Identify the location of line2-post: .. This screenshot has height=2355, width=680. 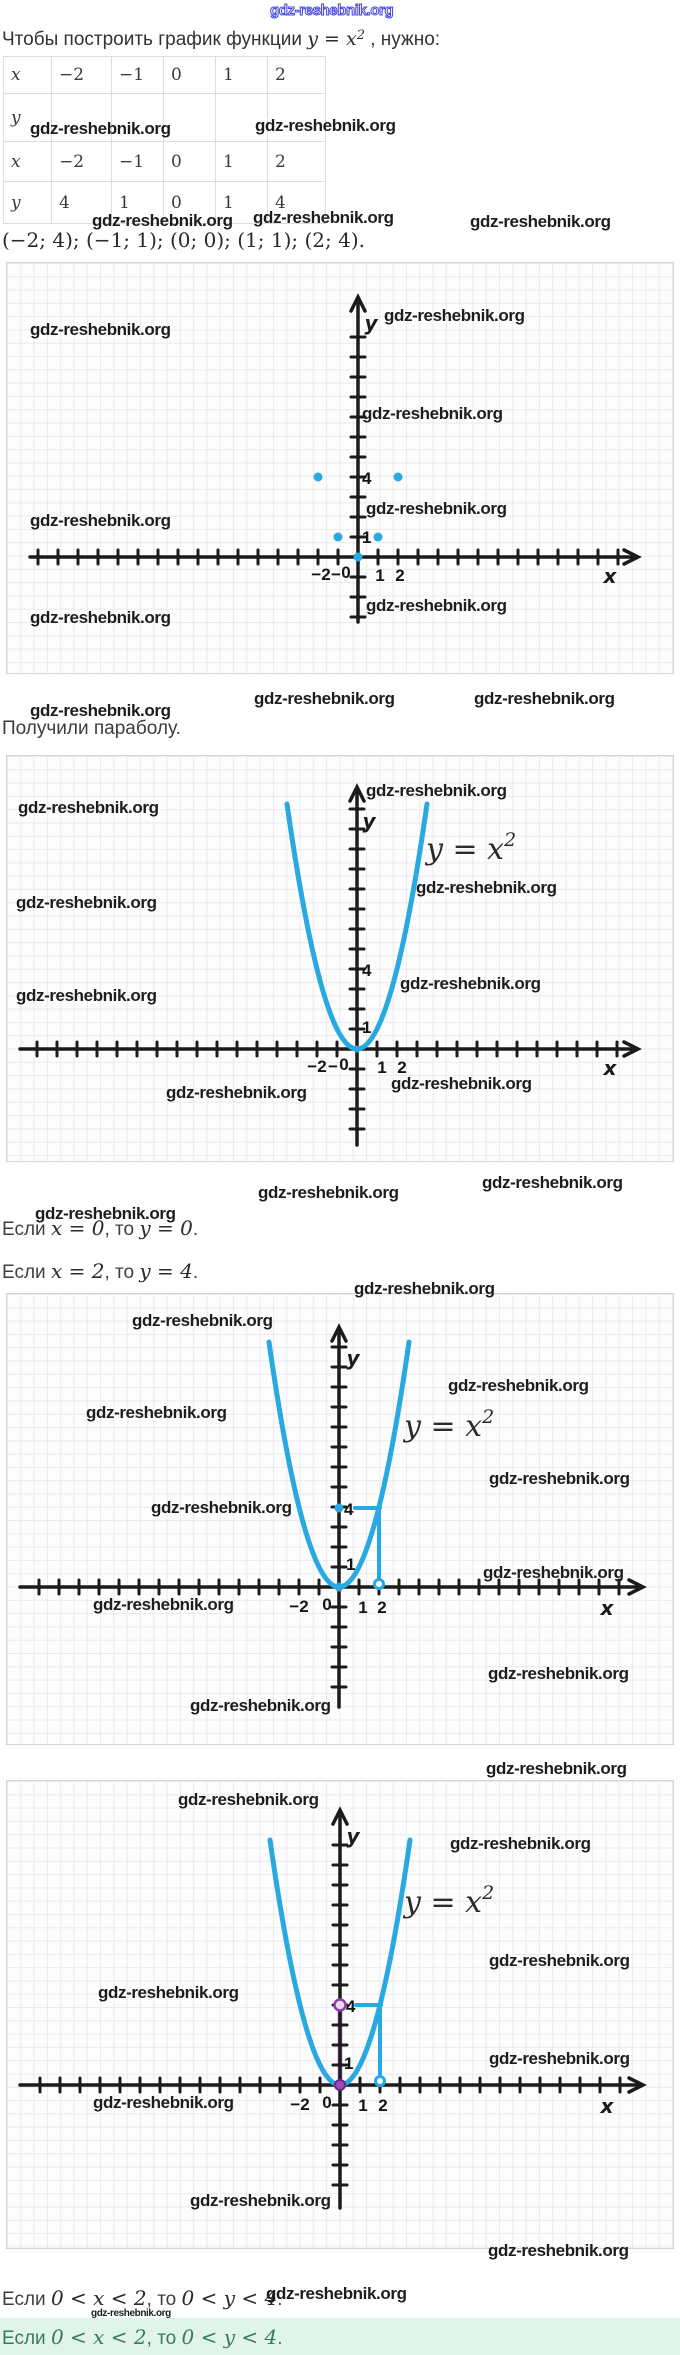
(195, 1272).